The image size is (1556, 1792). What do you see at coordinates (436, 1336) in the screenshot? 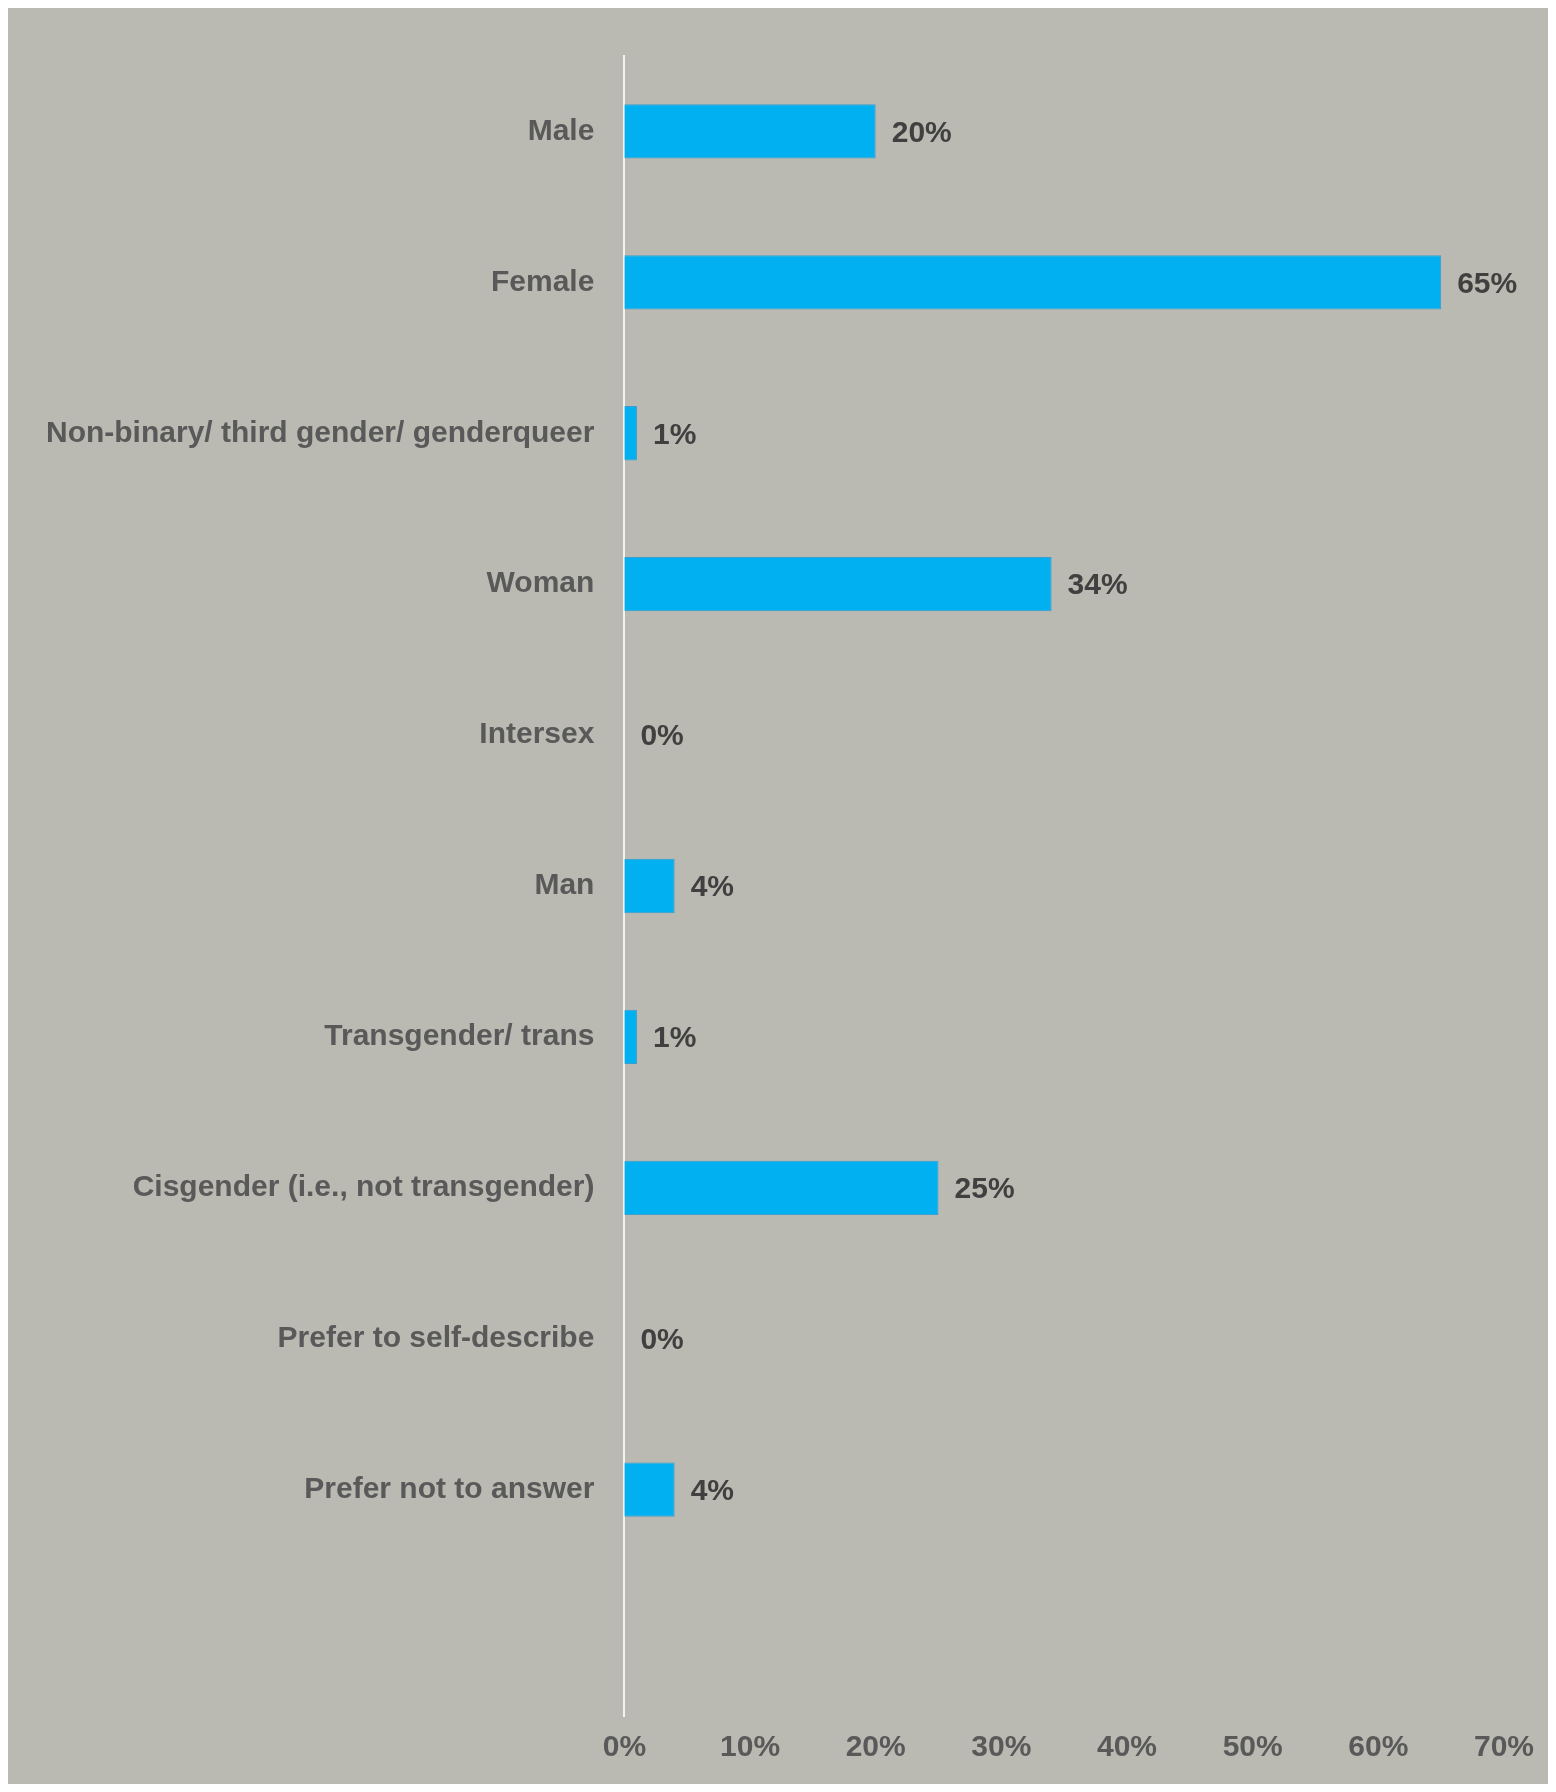
I see `y-tick-label: Prefer to self-describe` at bounding box center [436, 1336].